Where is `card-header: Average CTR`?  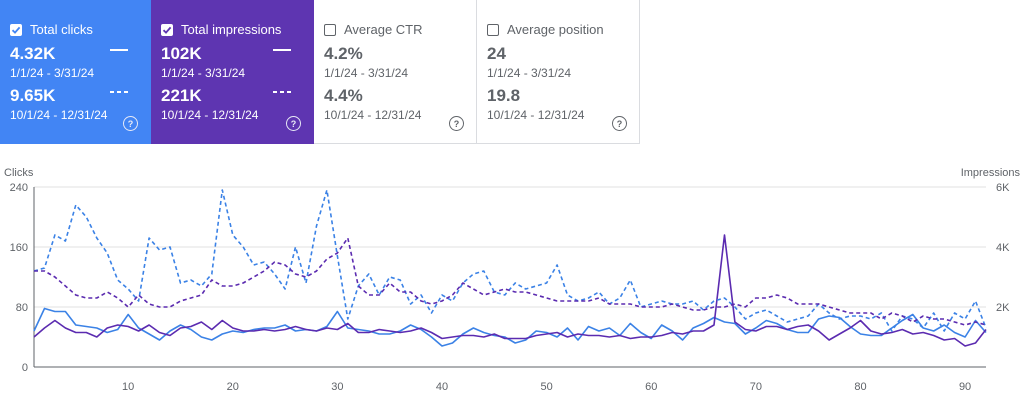 card-header: Average CTR is located at coordinates (373, 29).